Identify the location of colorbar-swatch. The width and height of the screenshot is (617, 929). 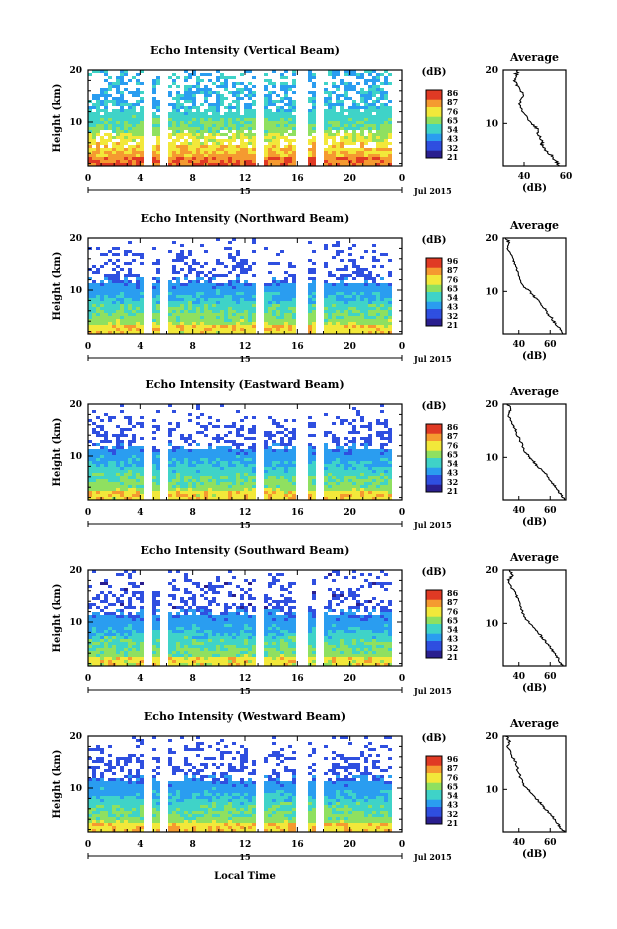
(434, 318).